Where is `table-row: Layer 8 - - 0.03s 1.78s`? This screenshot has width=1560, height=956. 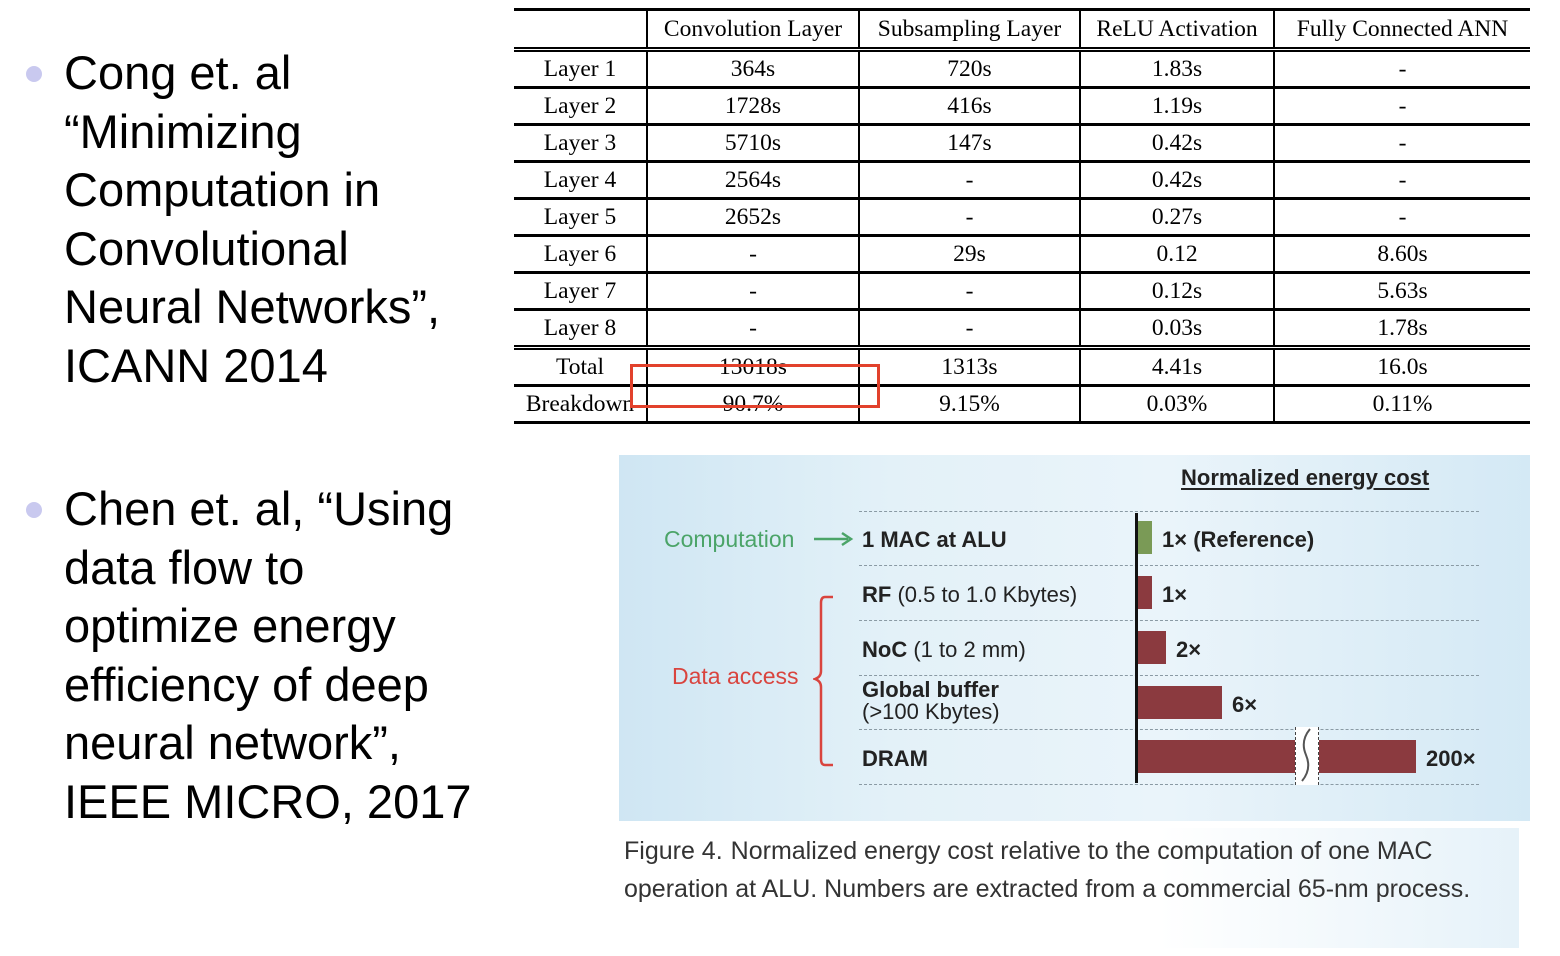 table-row: Layer 8 - - 0.03s 1.78s is located at coordinates (1022, 329).